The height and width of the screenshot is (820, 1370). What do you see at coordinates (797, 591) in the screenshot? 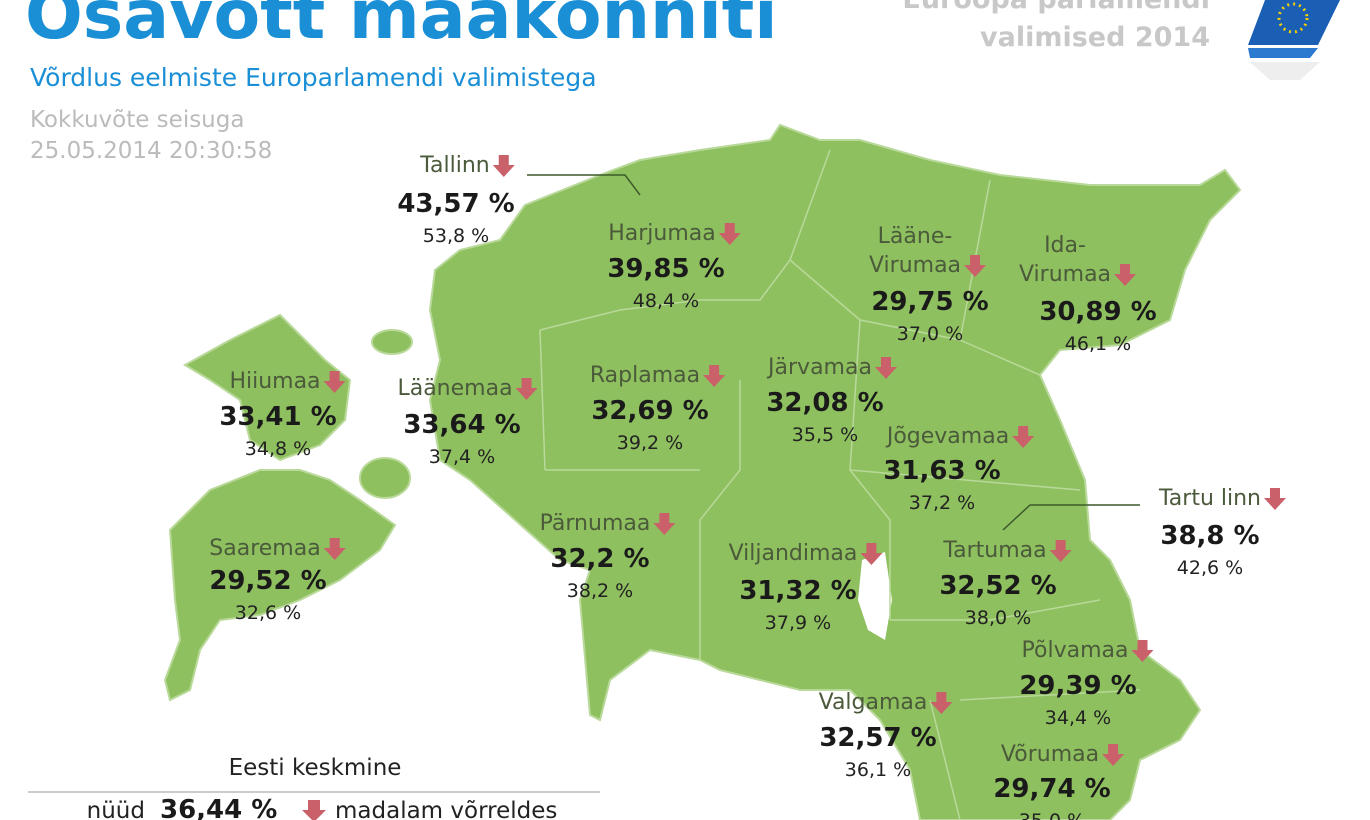
I see `region-turnout: 31,32 %` at bounding box center [797, 591].